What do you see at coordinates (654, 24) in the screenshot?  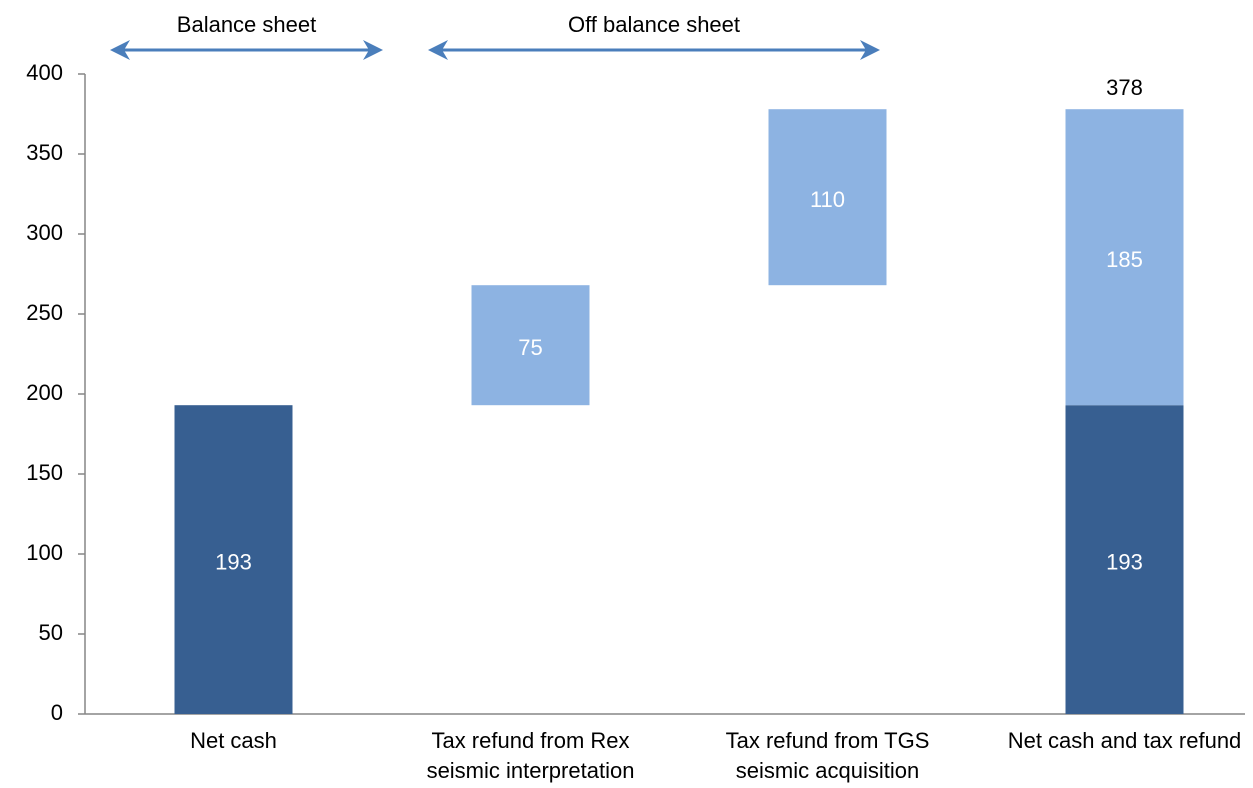 I see `annotation: Off balance sheet` at bounding box center [654, 24].